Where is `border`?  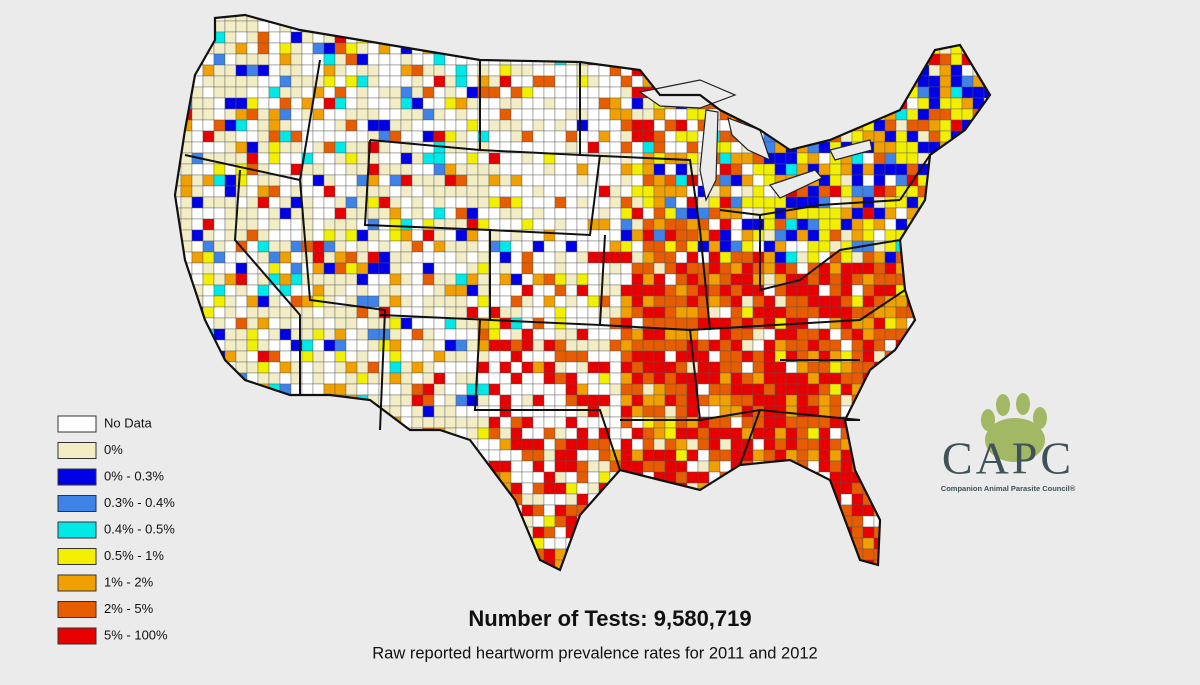
border is located at coordinates (750, 437).